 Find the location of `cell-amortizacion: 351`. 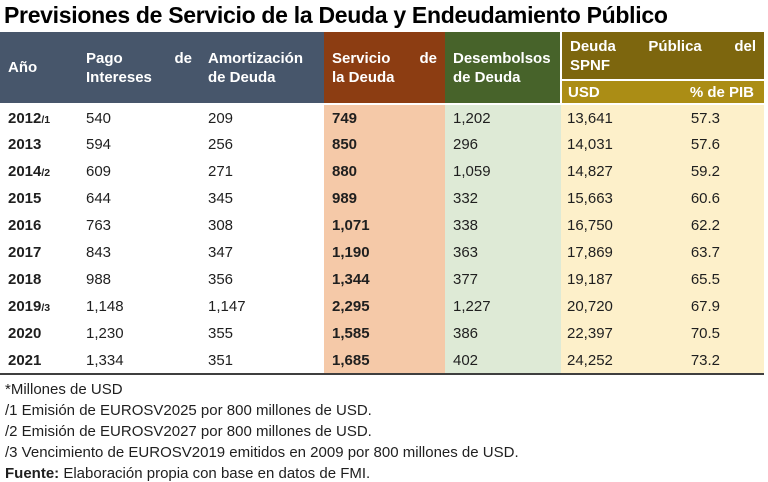

cell-amortizacion: 351 is located at coordinates (221, 360).